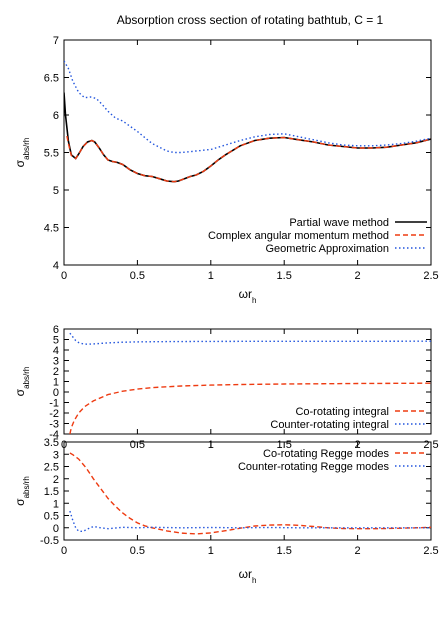 This screenshot has height=626, width=447. What do you see at coordinates (51, 154) in the screenshot?
I see `y-tick-label: 5.5` at bounding box center [51, 154].